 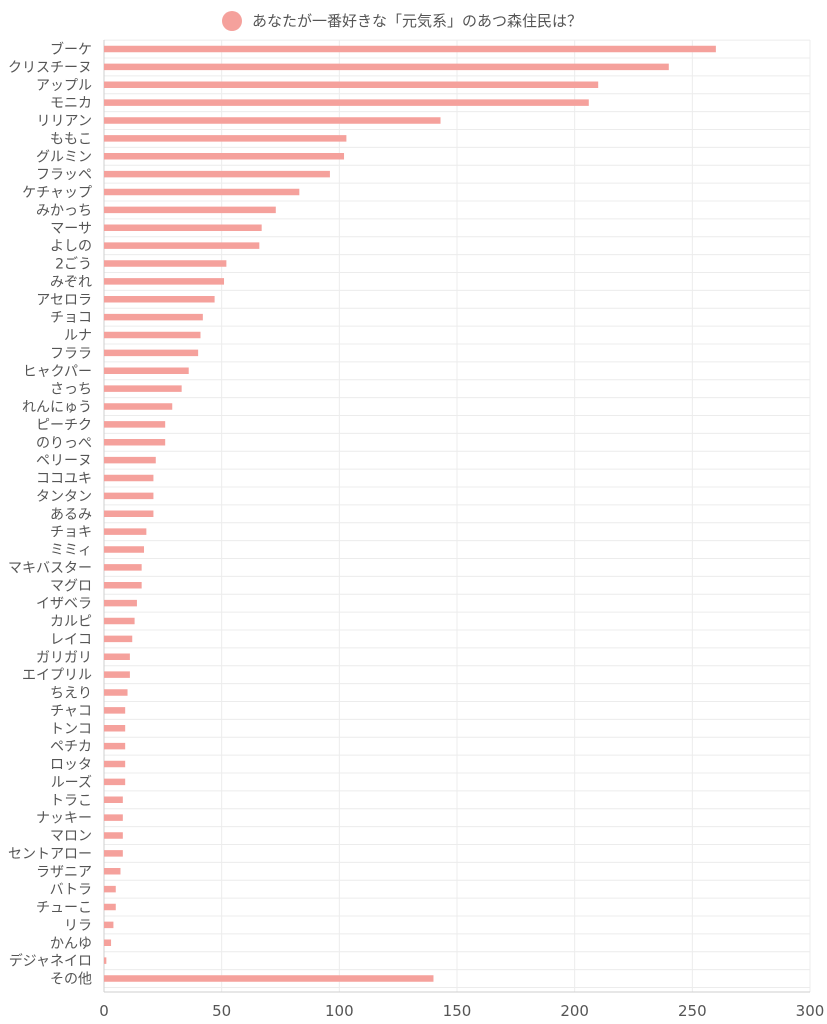 What do you see at coordinates (57, 372) in the screenshot?
I see `category-label: ヒャクパー` at bounding box center [57, 372].